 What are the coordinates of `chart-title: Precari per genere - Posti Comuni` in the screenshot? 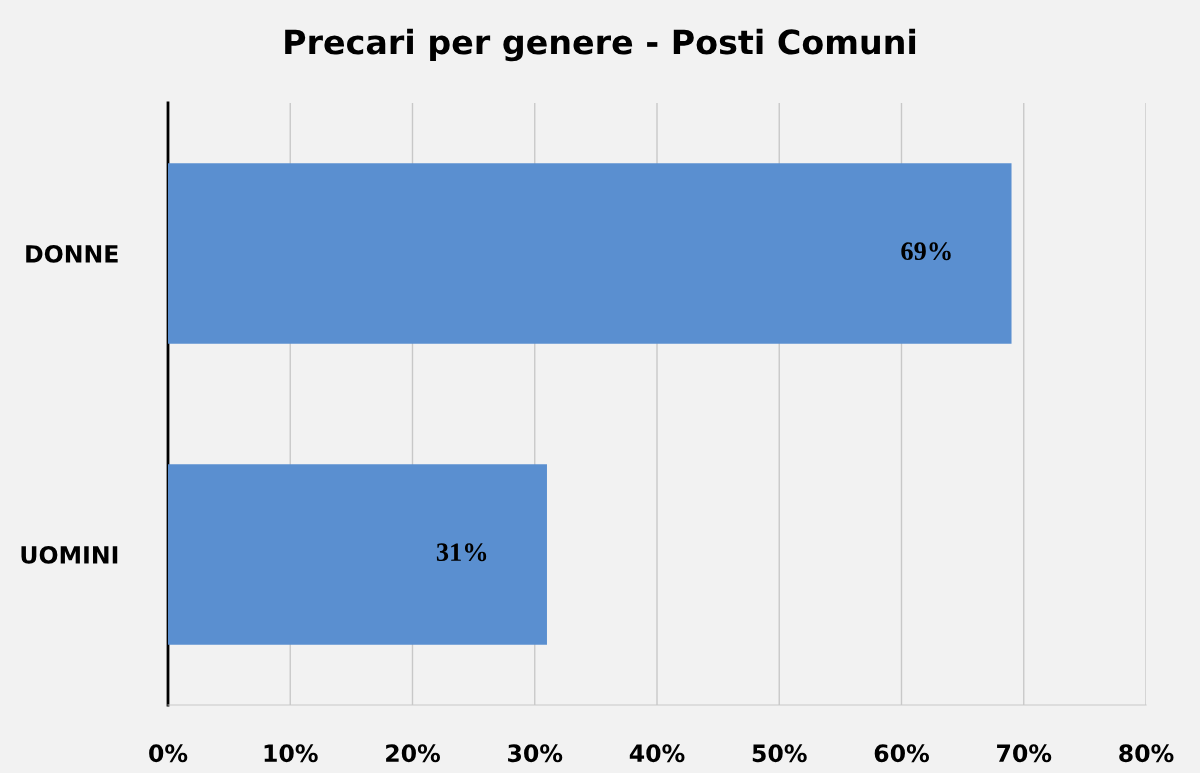 It's located at (600, 45).